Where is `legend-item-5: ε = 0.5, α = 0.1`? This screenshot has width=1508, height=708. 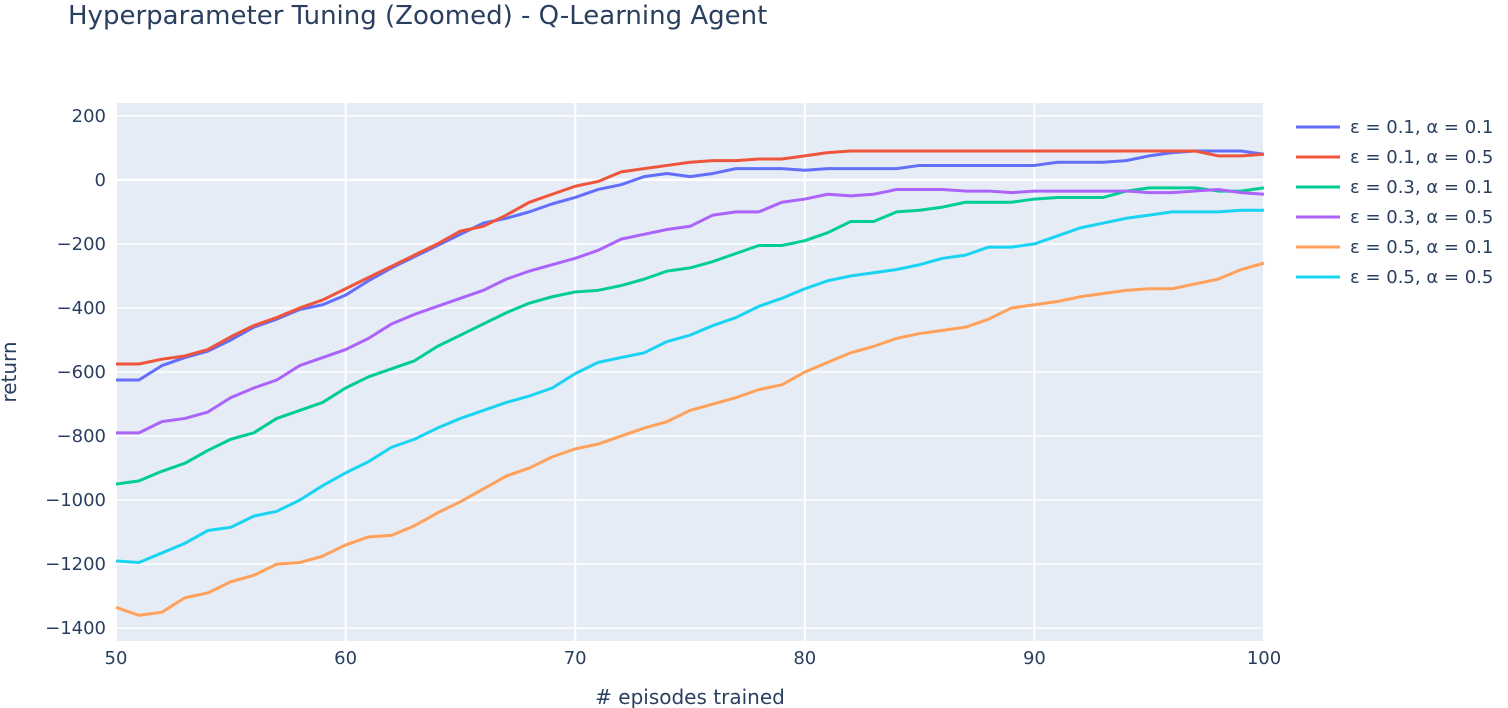 legend-item-5: ε = 0.5, α = 0.1 is located at coordinates (1394, 247).